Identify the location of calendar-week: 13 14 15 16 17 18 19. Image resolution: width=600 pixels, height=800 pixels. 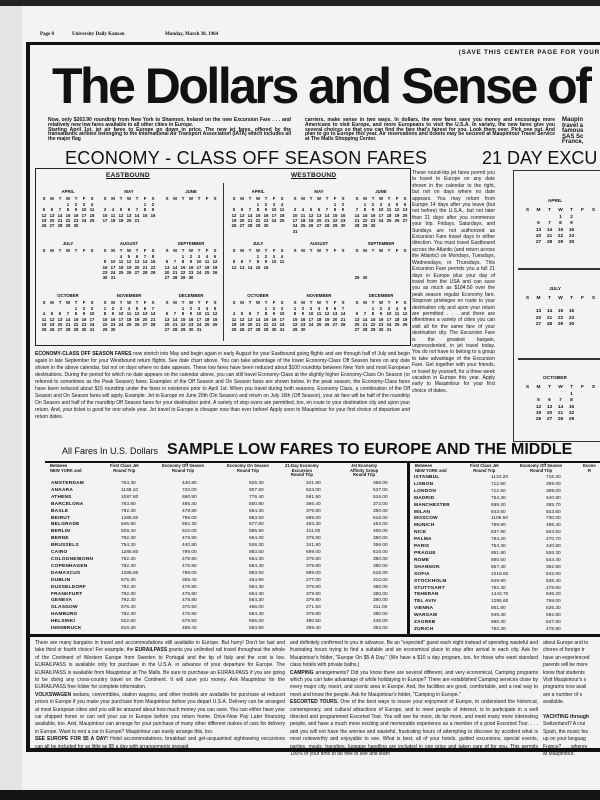
(381, 319).